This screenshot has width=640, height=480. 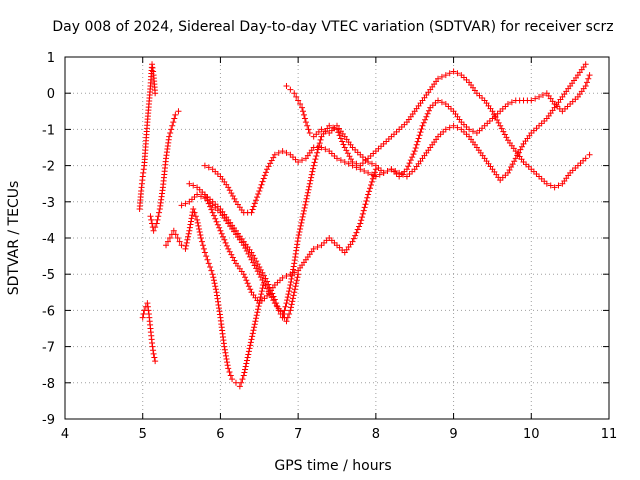 What do you see at coordinates (48, 311) in the screenshot?
I see `y-tick-label: -6` at bounding box center [48, 311].